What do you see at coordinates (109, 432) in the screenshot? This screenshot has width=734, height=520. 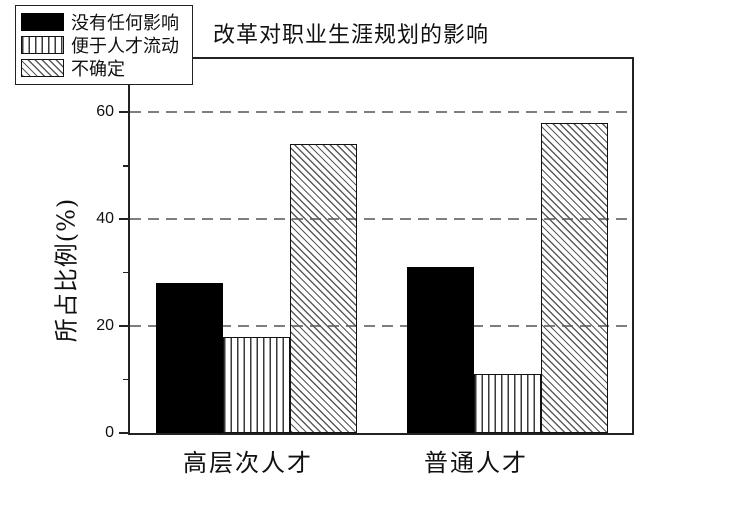 I see `y-tick-label-0: 0` at bounding box center [109, 432].